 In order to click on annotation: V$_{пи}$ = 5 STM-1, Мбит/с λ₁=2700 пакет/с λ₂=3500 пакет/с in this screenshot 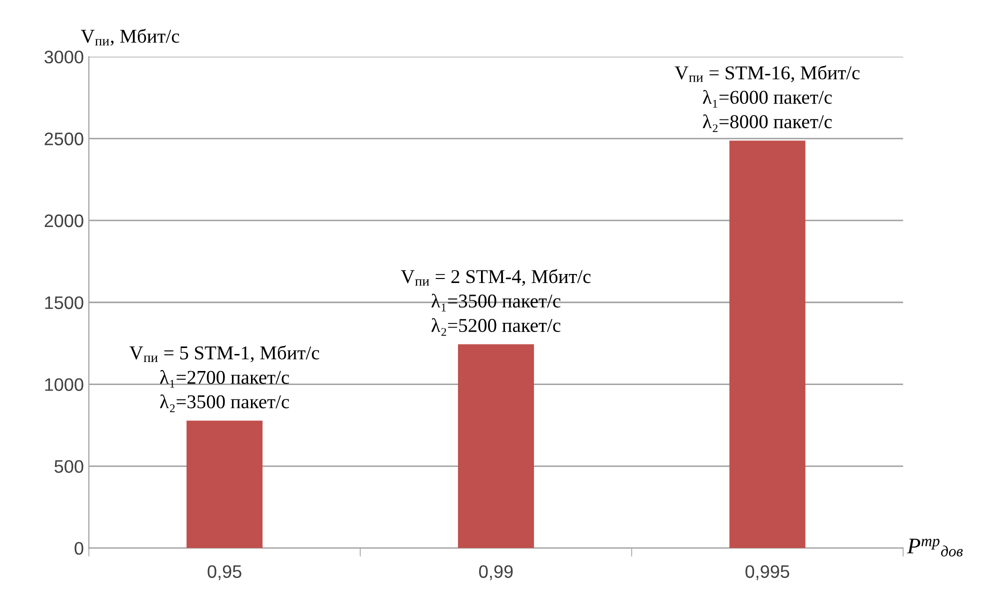, I will do `click(224, 378)`.